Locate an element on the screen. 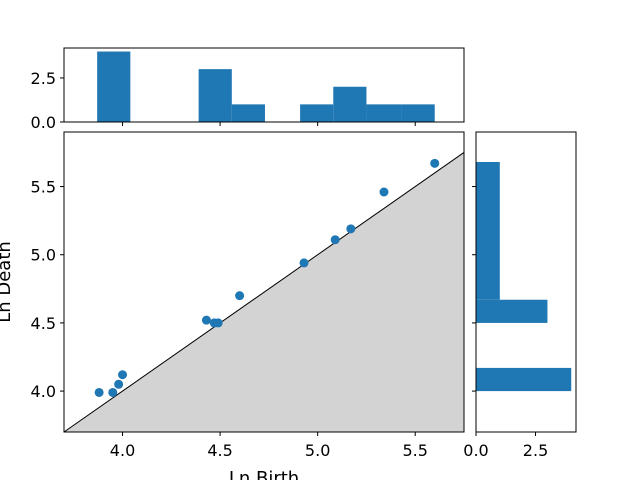  y-tick-label: 5.5 is located at coordinates (43, 187).